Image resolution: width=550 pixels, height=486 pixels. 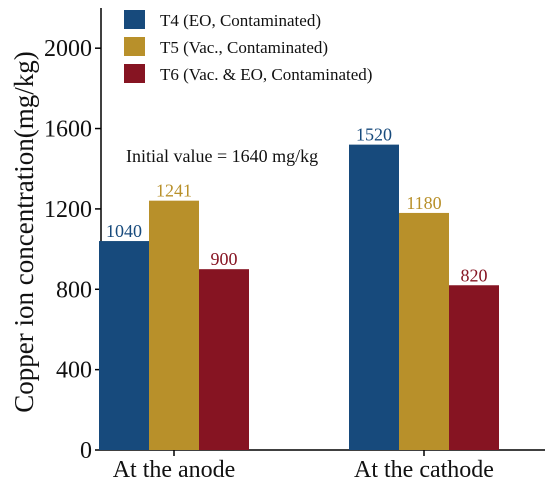 I want to click on legend-label: T5 (Vac., Contaminated), so click(x=244, y=47).